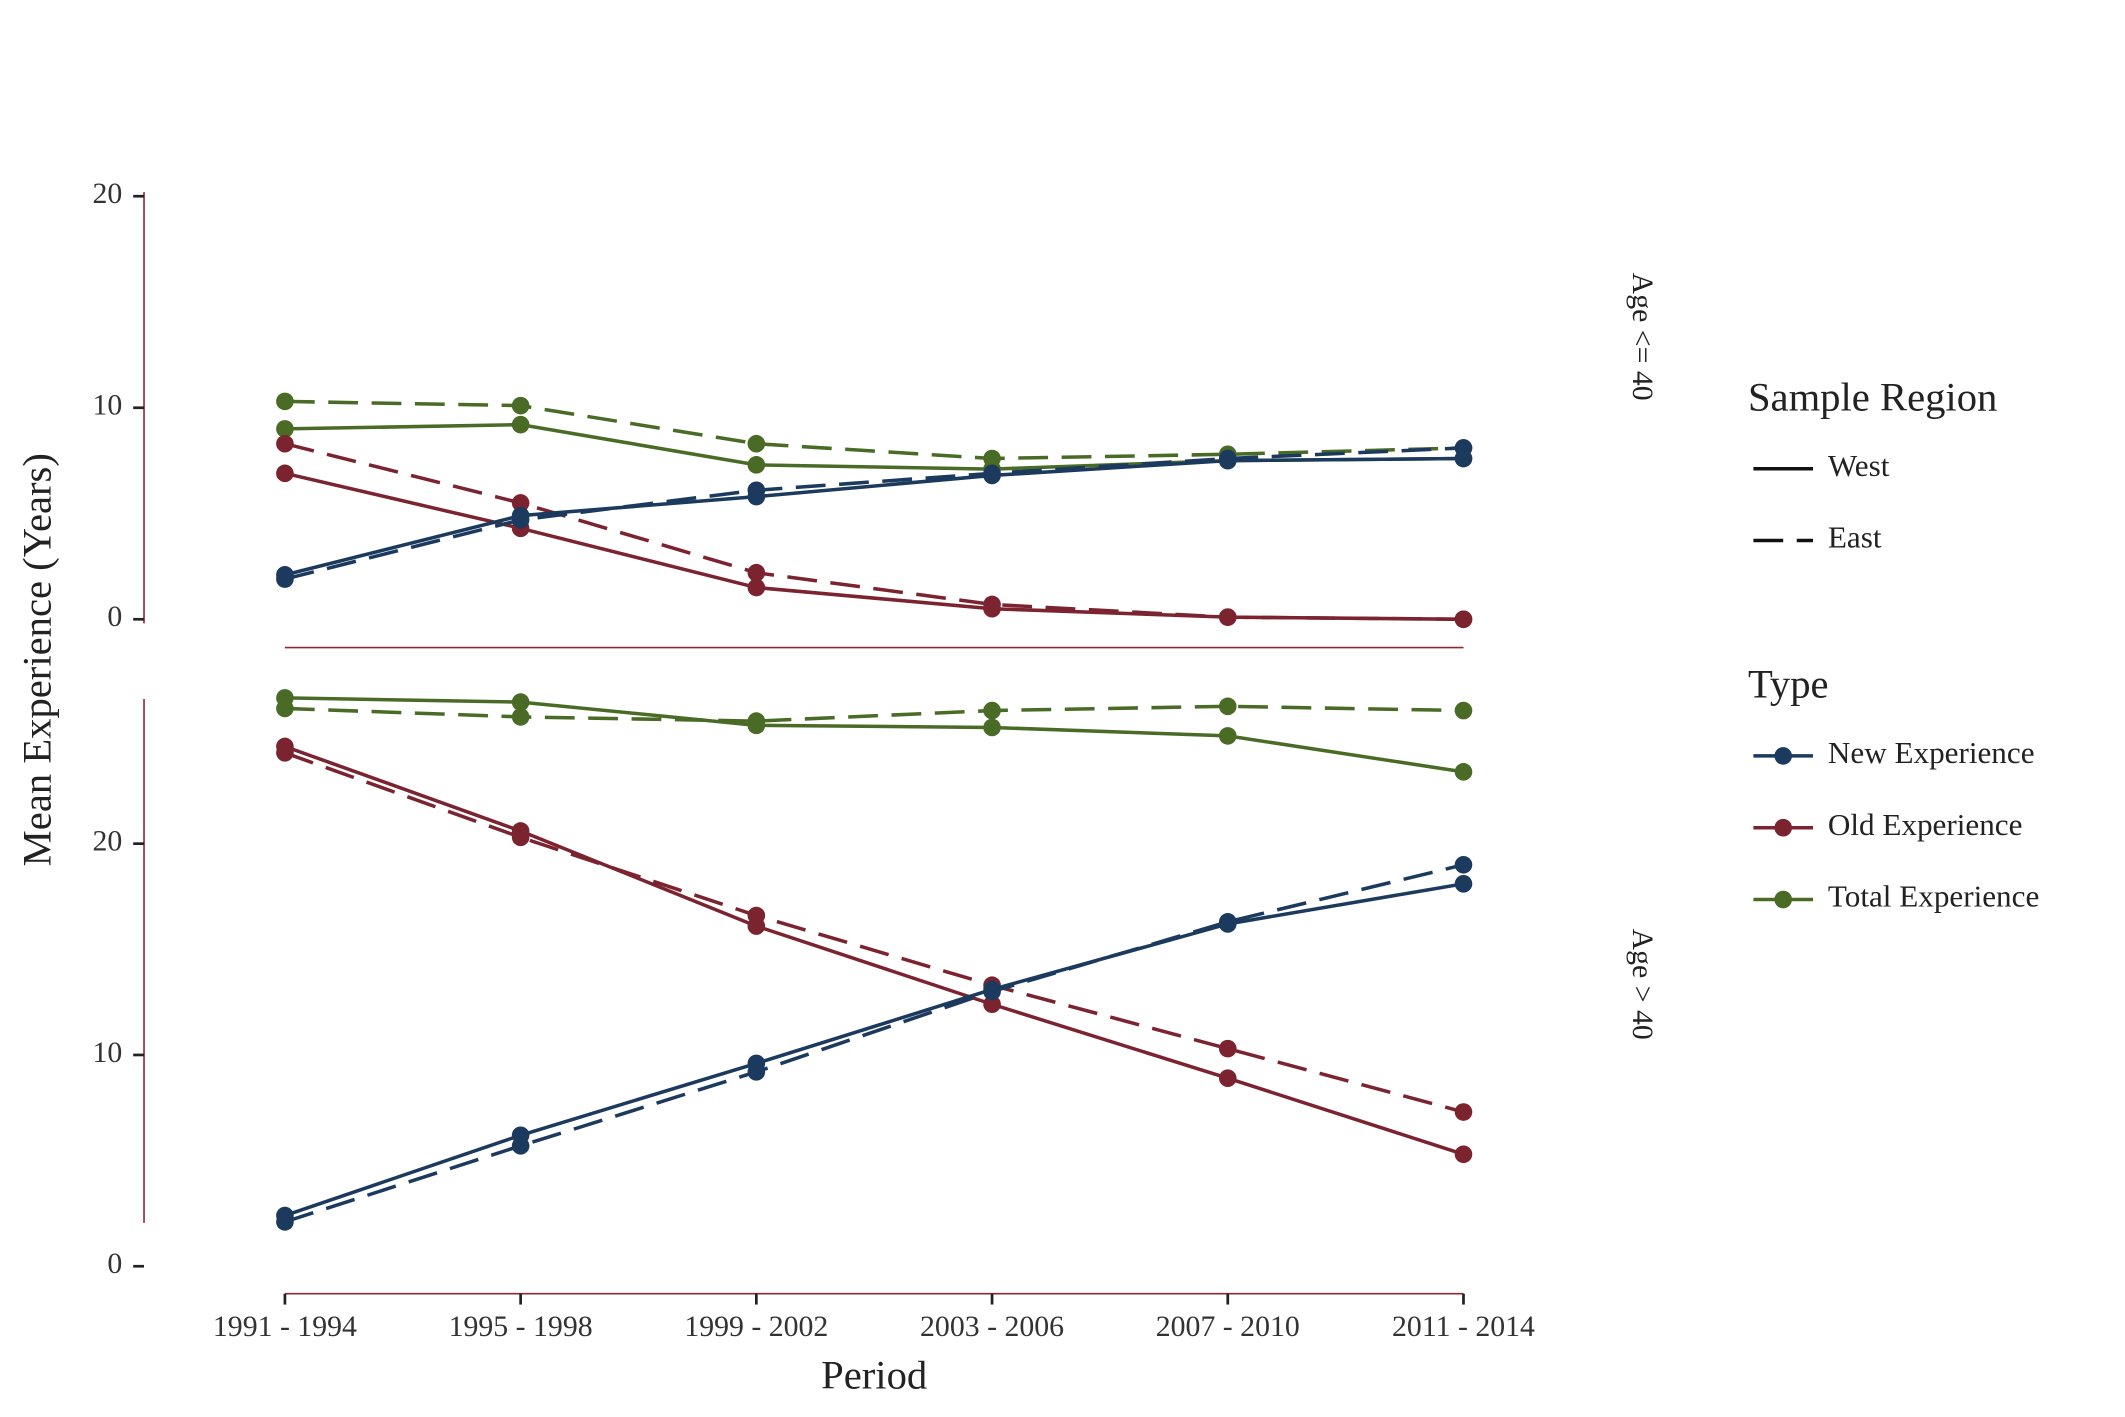 The image size is (2125, 1417). What do you see at coordinates (1931, 752) in the screenshot?
I see `legend-label: New Experience` at bounding box center [1931, 752].